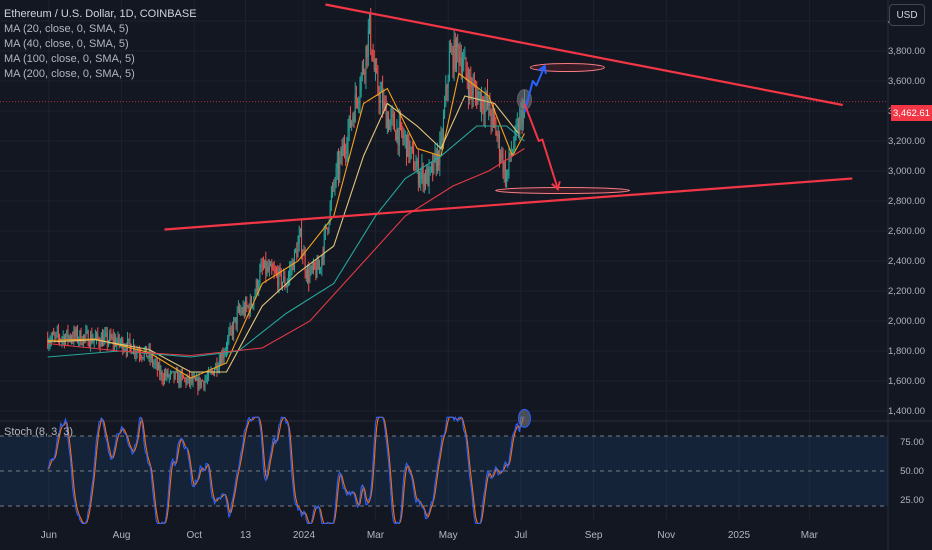  Describe the element at coordinates (907, 15) in the screenshot. I see `currency-button: USD` at that location.